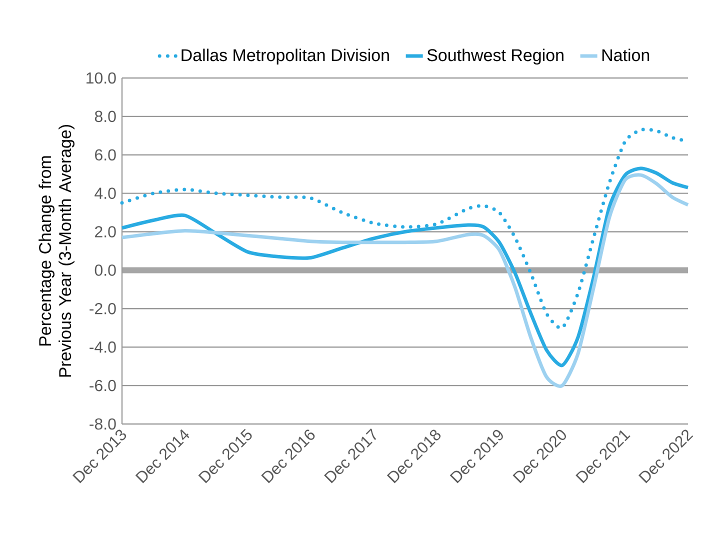 This screenshot has height=541, width=701. Describe the element at coordinates (101, 78) in the screenshot. I see `y-tick-label: 10.0` at that location.